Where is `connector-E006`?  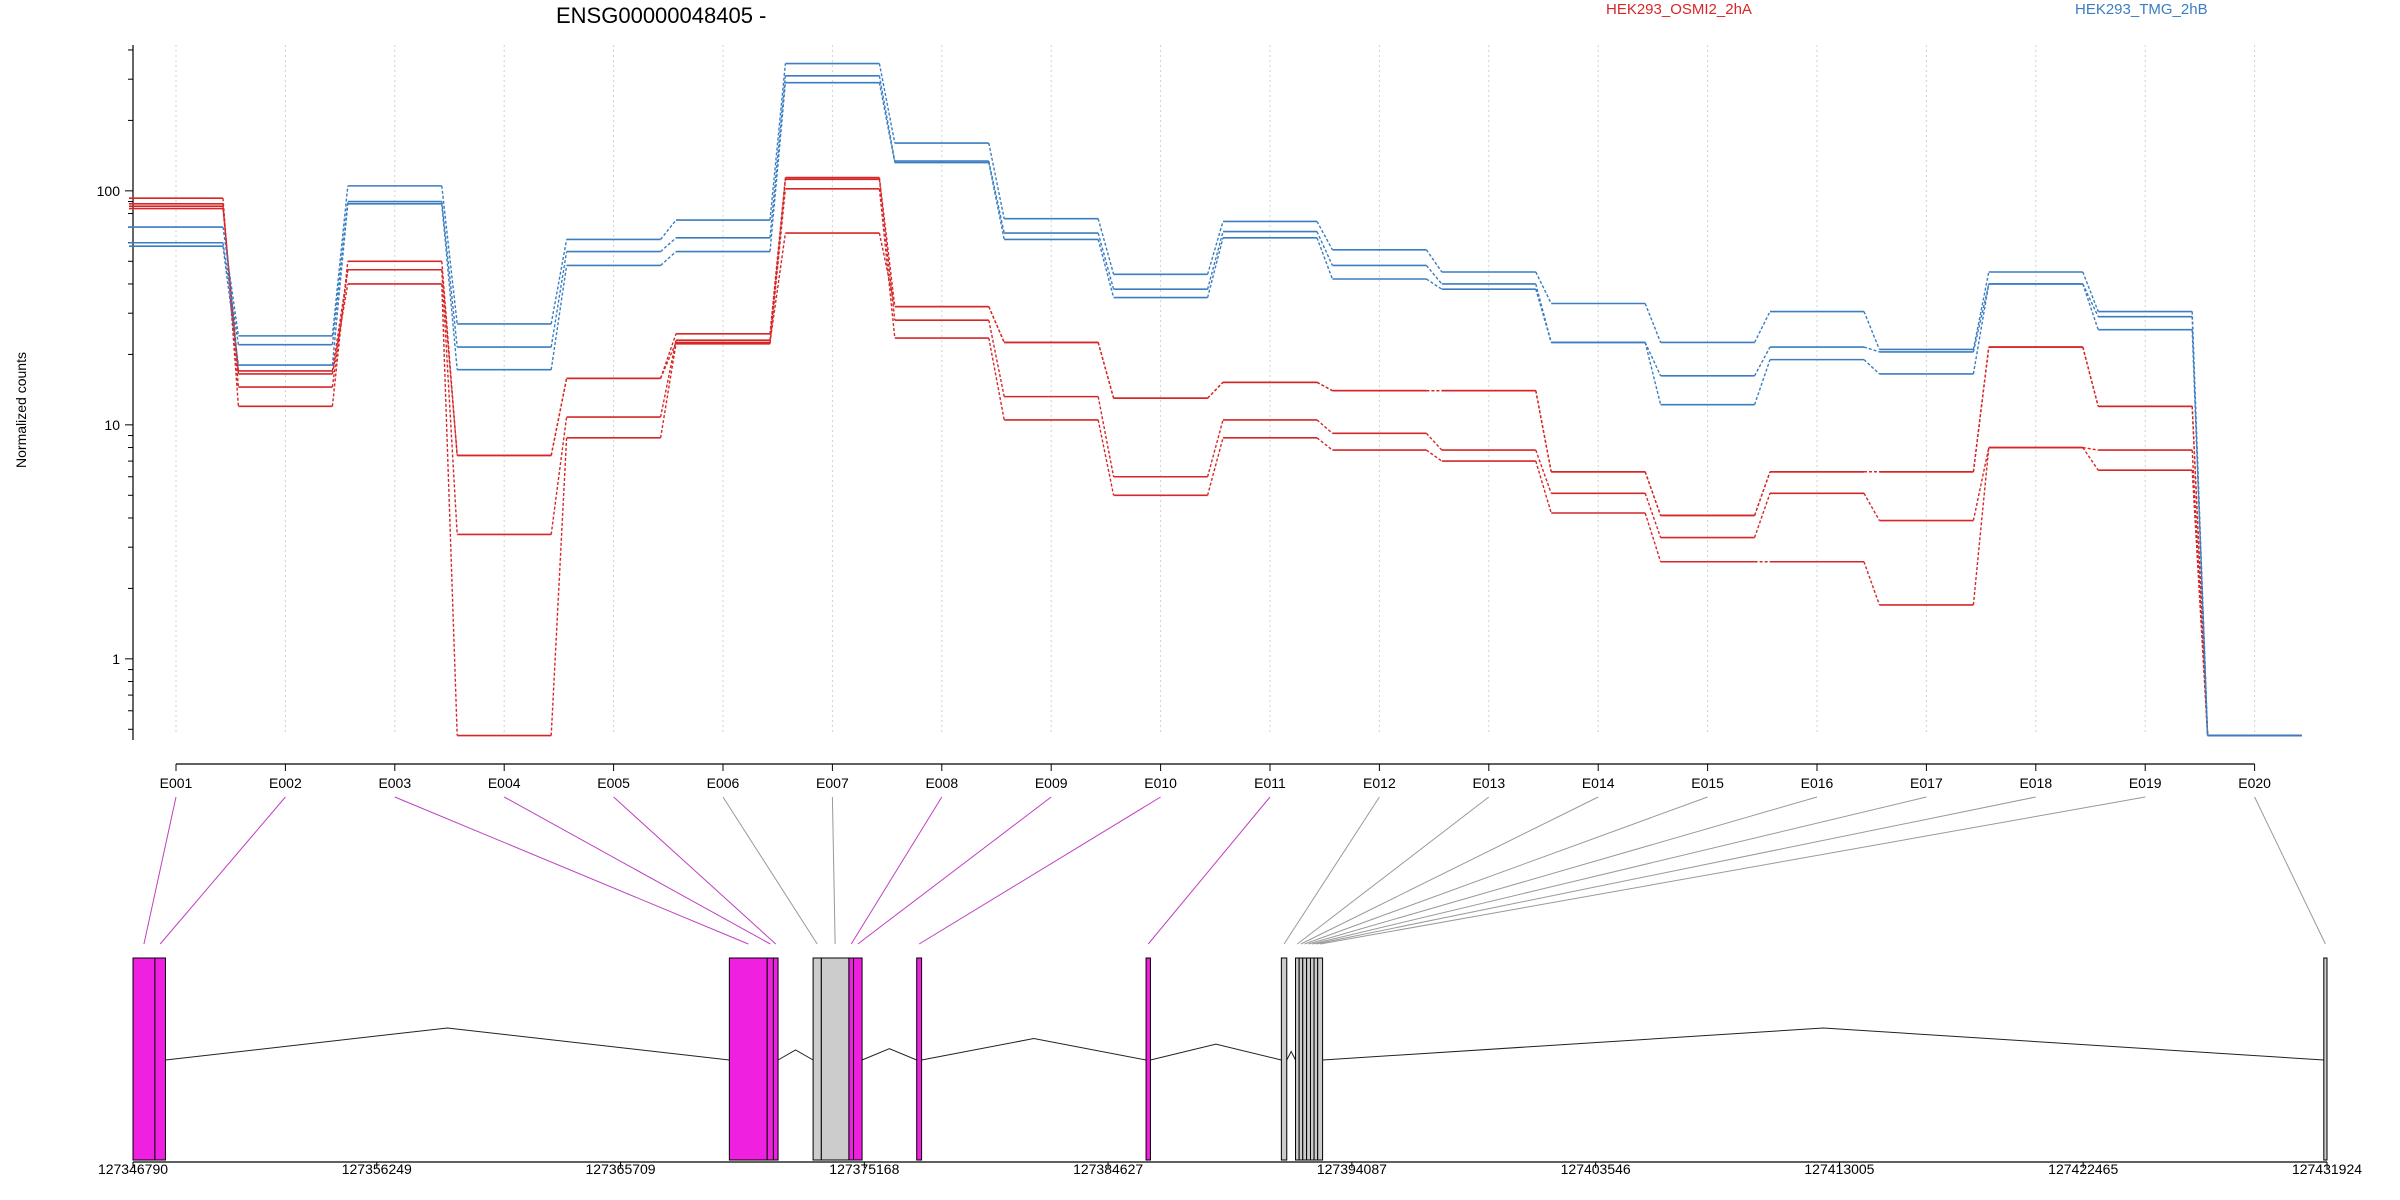
connector-E006 is located at coordinates (770, 870).